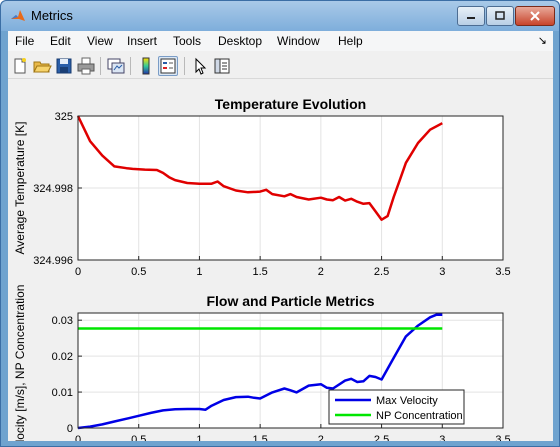 This screenshot has height=447, width=560. I want to click on insert-legend-button, so click(168, 66).